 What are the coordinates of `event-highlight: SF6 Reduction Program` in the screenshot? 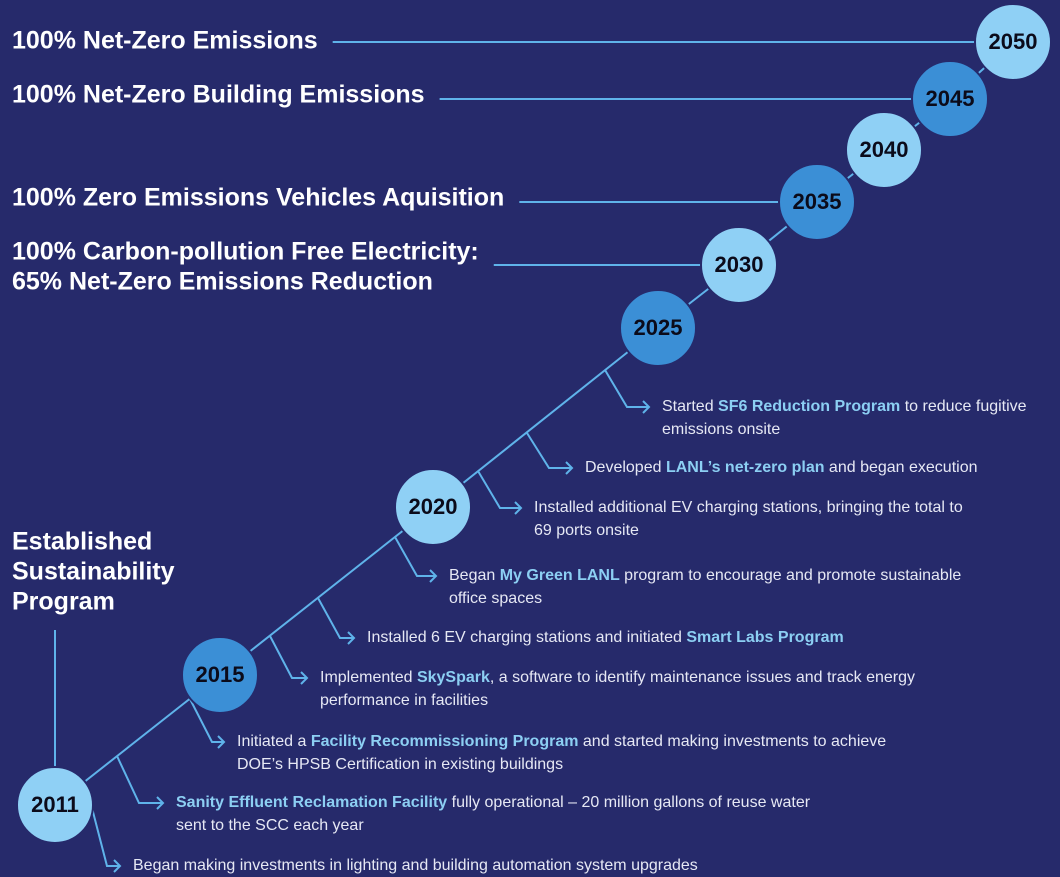 It's located at (809, 406).